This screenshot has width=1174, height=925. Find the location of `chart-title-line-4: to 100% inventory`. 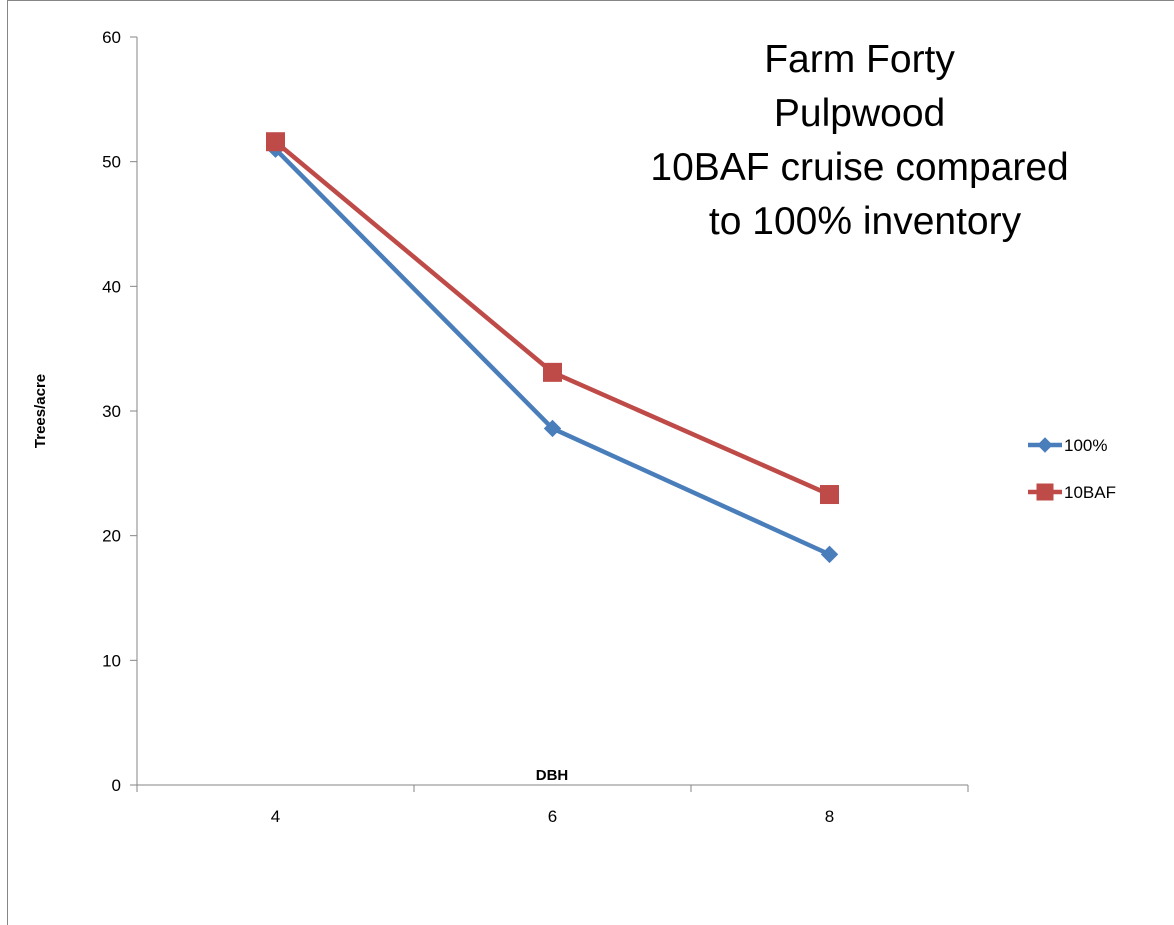

chart-title-line-4: to 100% inventory is located at coordinates (865, 221).